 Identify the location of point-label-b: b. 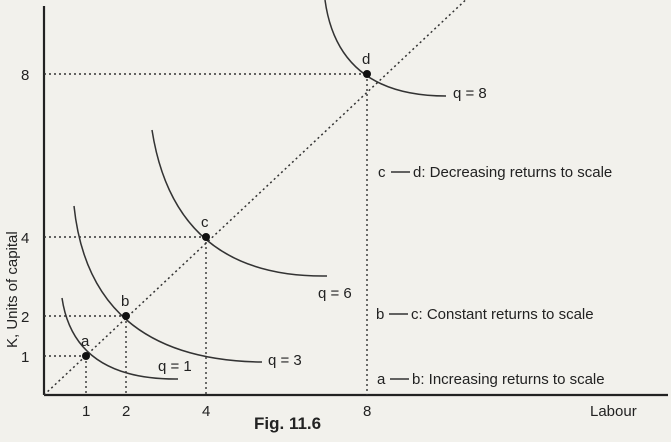
(125, 301).